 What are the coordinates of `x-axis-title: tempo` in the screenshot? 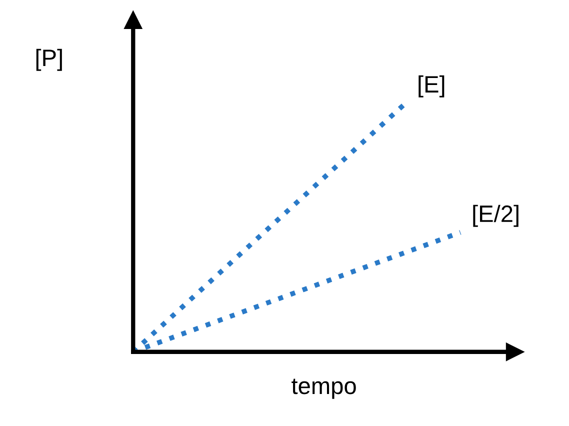 It's located at (324, 388).